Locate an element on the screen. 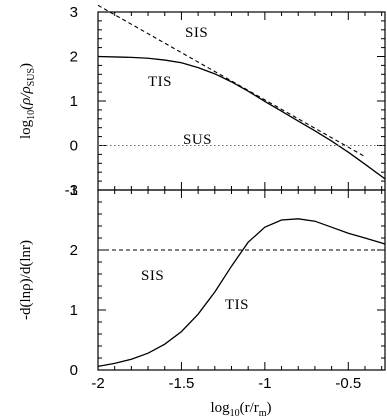 This screenshot has width=387, height=419. top-annotation-sus: SUS is located at coordinates (197, 140).